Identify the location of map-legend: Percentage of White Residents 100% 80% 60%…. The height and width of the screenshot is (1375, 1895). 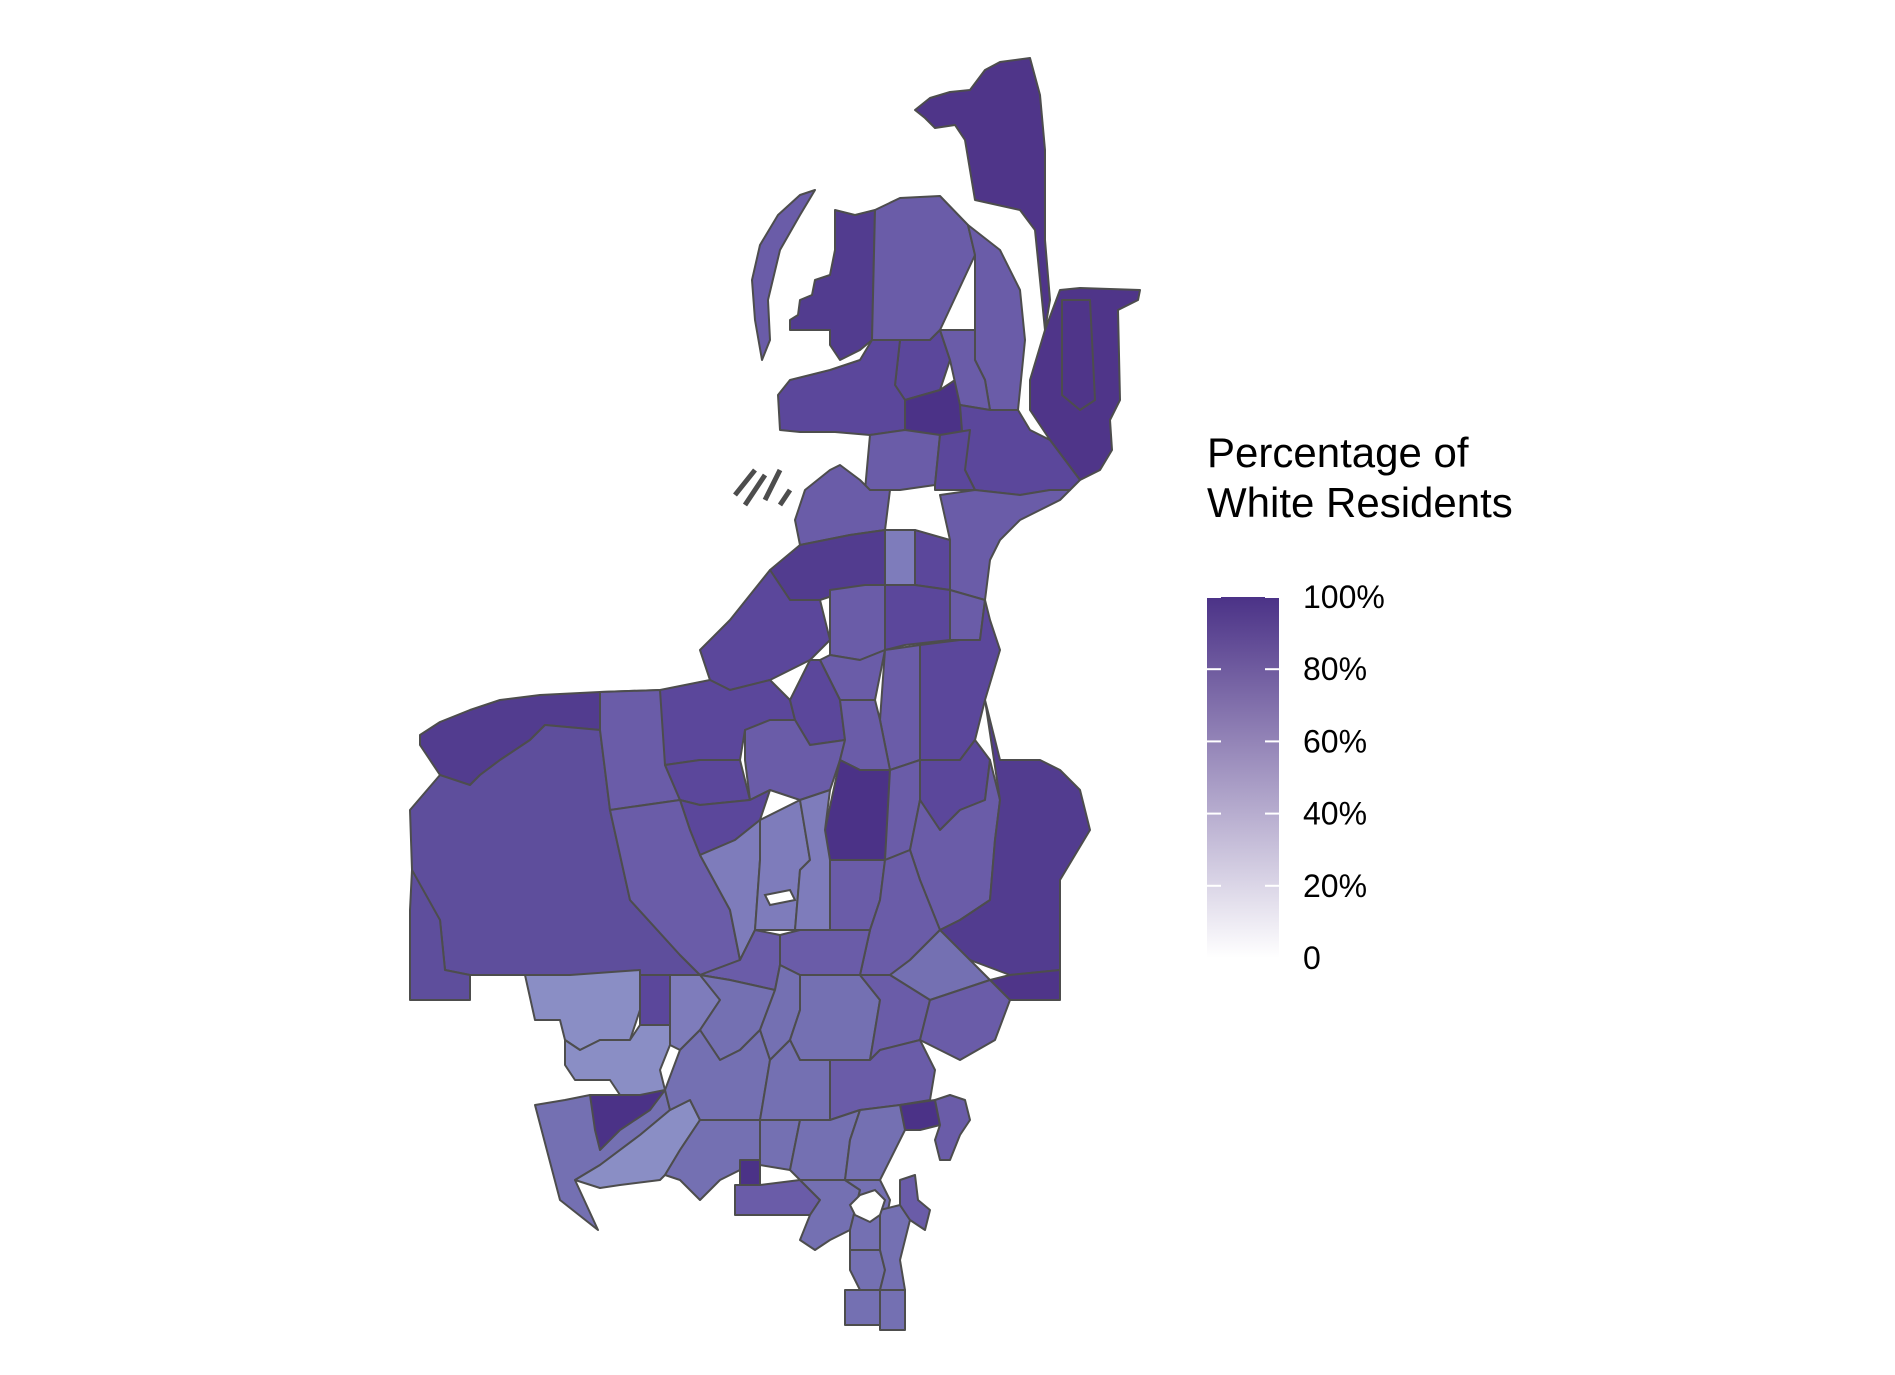
(1360, 702).